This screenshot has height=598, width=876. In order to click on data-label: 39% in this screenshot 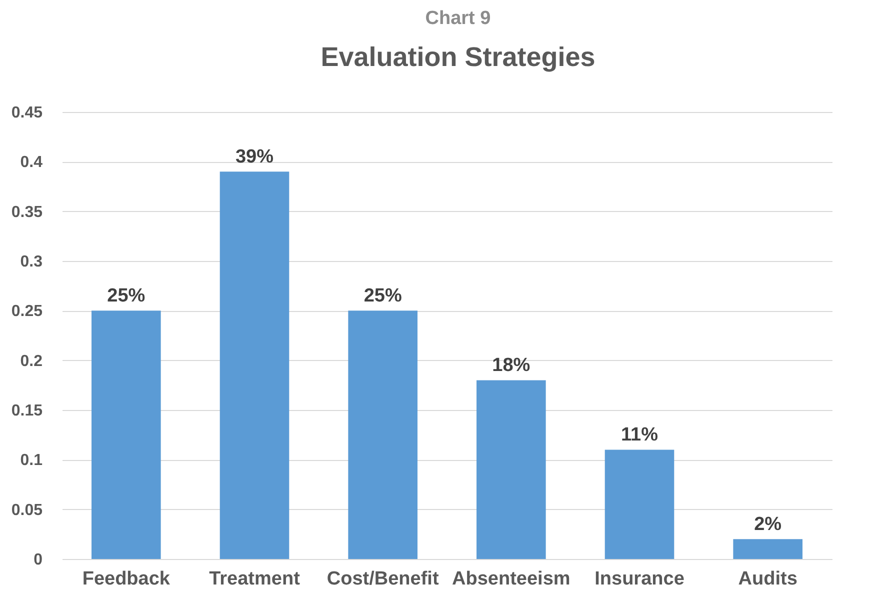, I will do `click(254, 157)`.